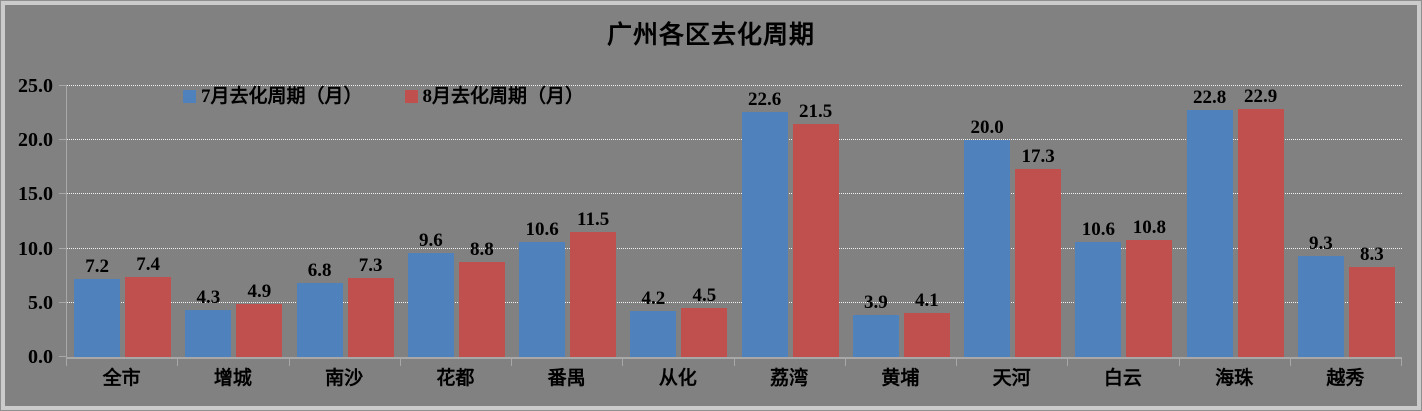 This screenshot has width=1422, height=411. What do you see at coordinates (653, 323) in the screenshot?
I see `bar-july: 4.2` at bounding box center [653, 323].